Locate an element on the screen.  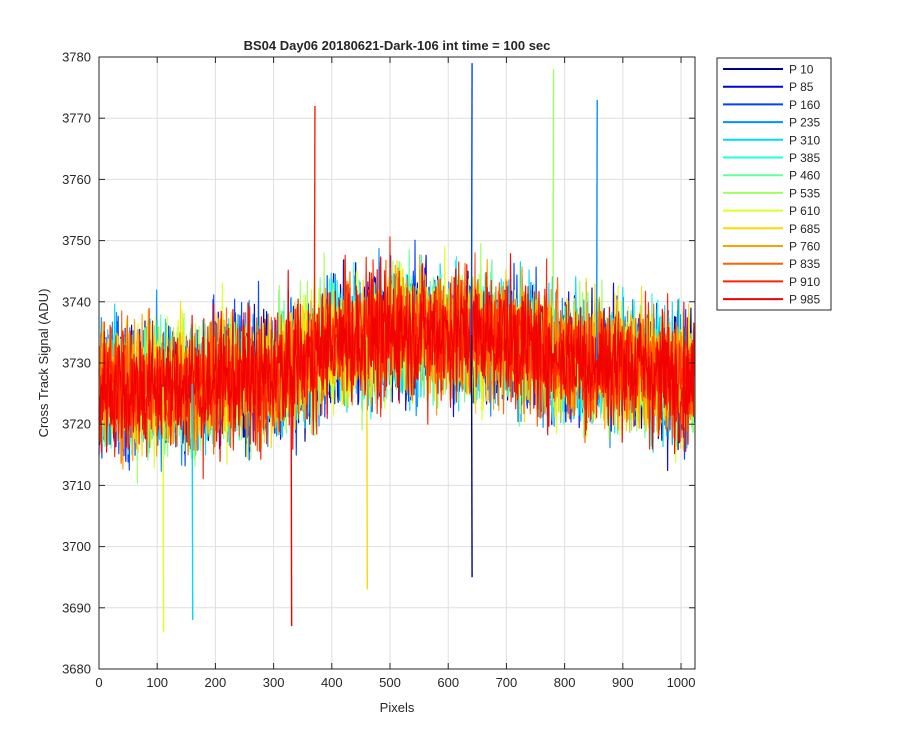
legend-label: P 10 is located at coordinates (801, 70).